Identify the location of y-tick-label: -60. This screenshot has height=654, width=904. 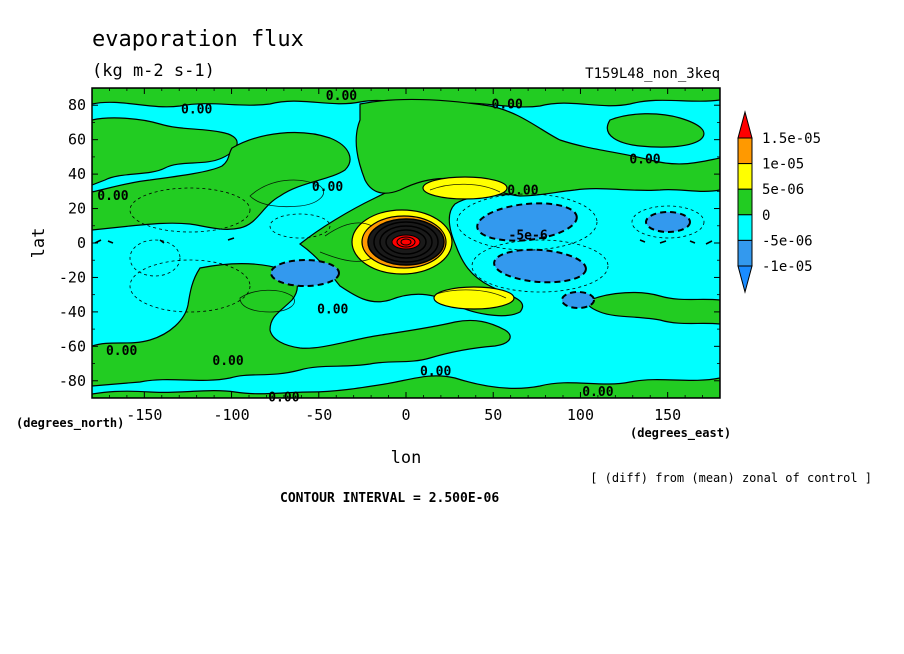
(72, 346).